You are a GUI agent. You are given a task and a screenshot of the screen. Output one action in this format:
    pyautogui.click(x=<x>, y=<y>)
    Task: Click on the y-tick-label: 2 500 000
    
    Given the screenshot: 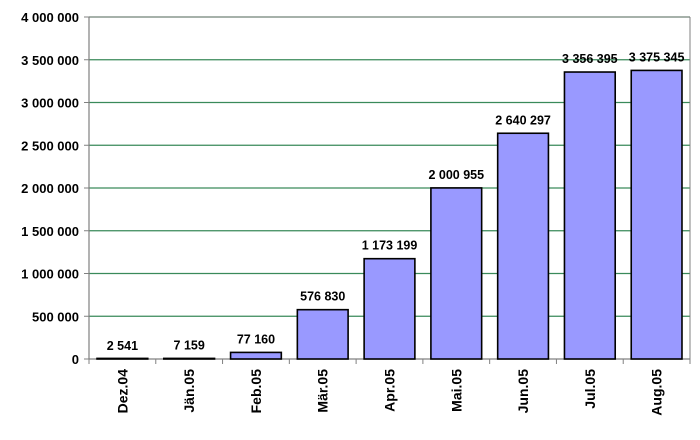 What is the action you would take?
    pyautogui.click(x=50, y=145)
    